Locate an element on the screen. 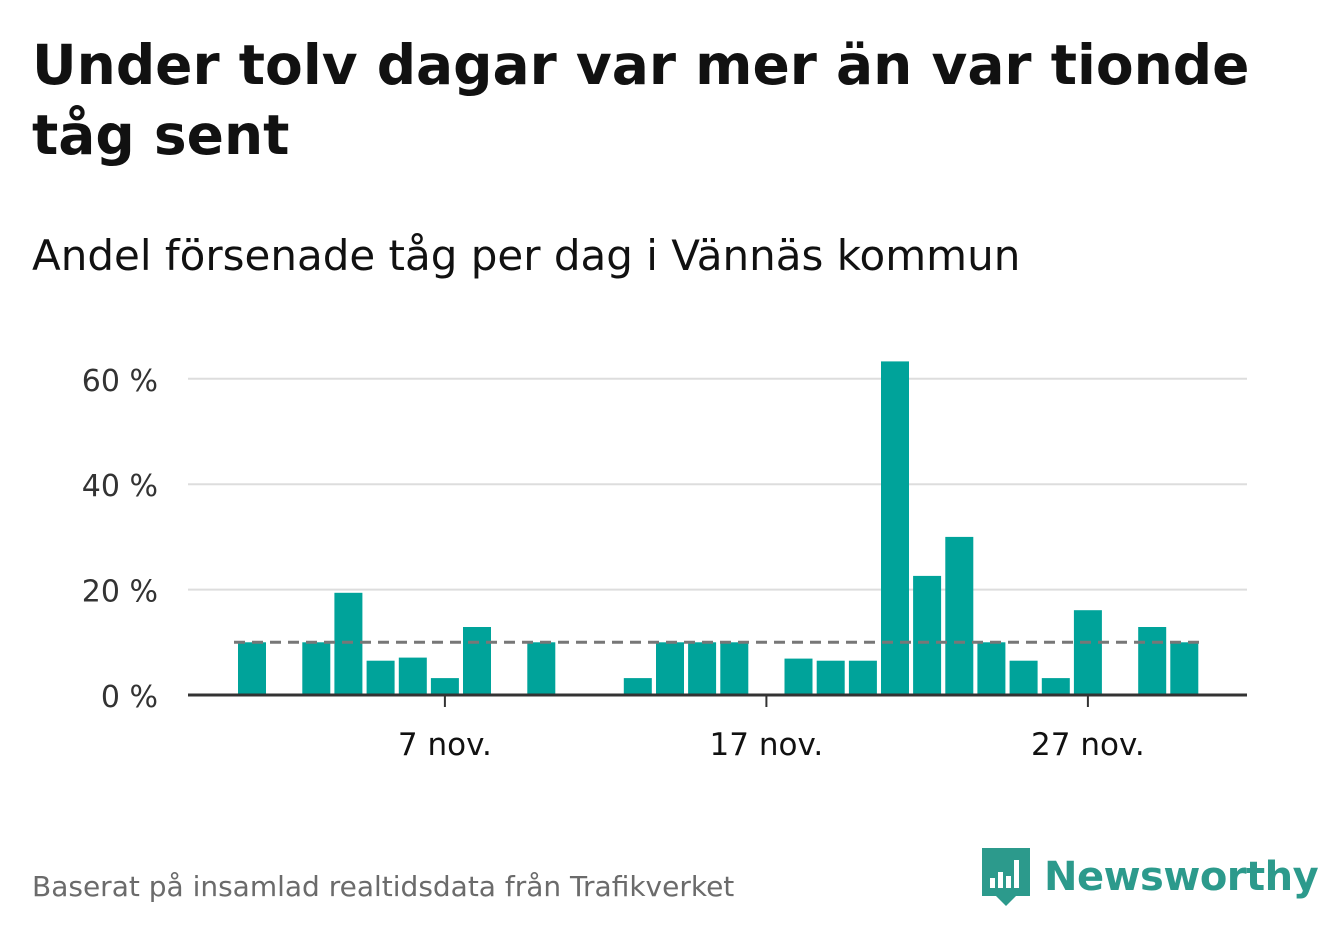 The height and width of the screenshot is (939, 1322). brand-logo: Newsworthy is located at coordinates (1149, 877).